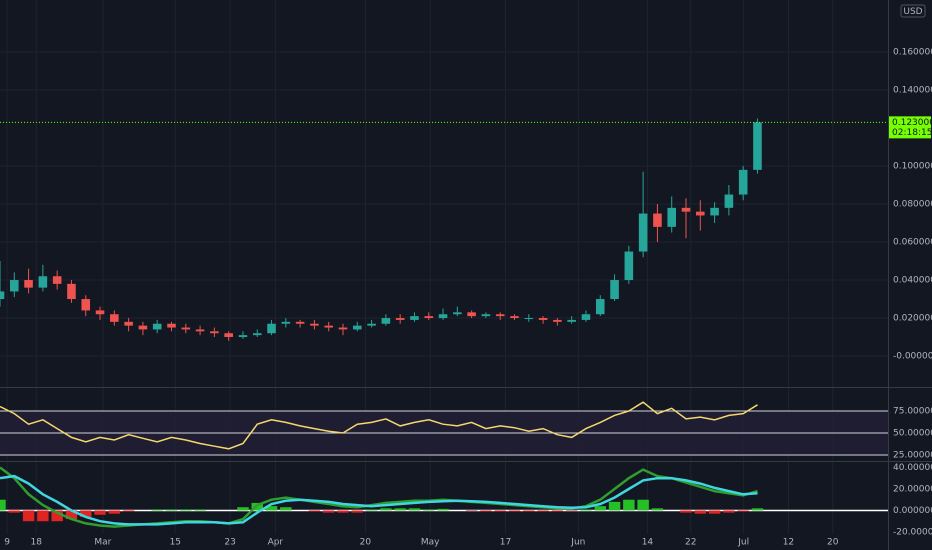  I want to click on y-tick-label: 0.000000, so click(912, 511).